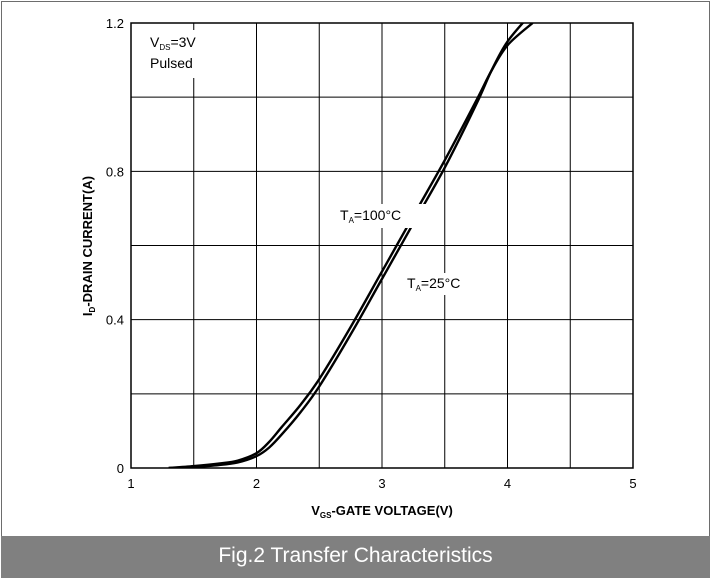 Image resolution: width=713 pixels, height=581 pixels. Describe the element at coordinates (507, 483) in the screenshot. I see `x-tick-label: 4` at that location.